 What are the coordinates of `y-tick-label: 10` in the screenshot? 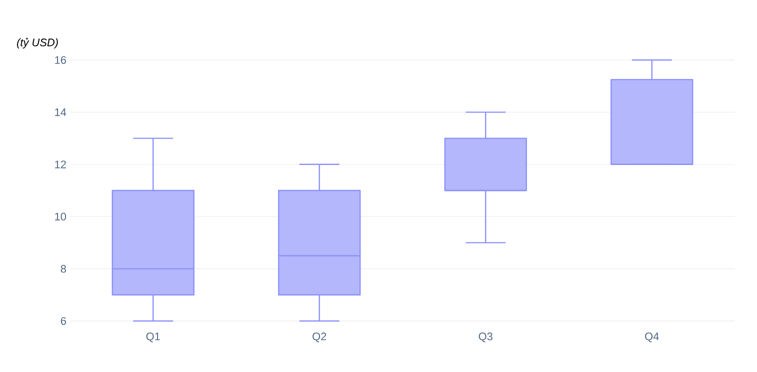 It's located at (60, 216).